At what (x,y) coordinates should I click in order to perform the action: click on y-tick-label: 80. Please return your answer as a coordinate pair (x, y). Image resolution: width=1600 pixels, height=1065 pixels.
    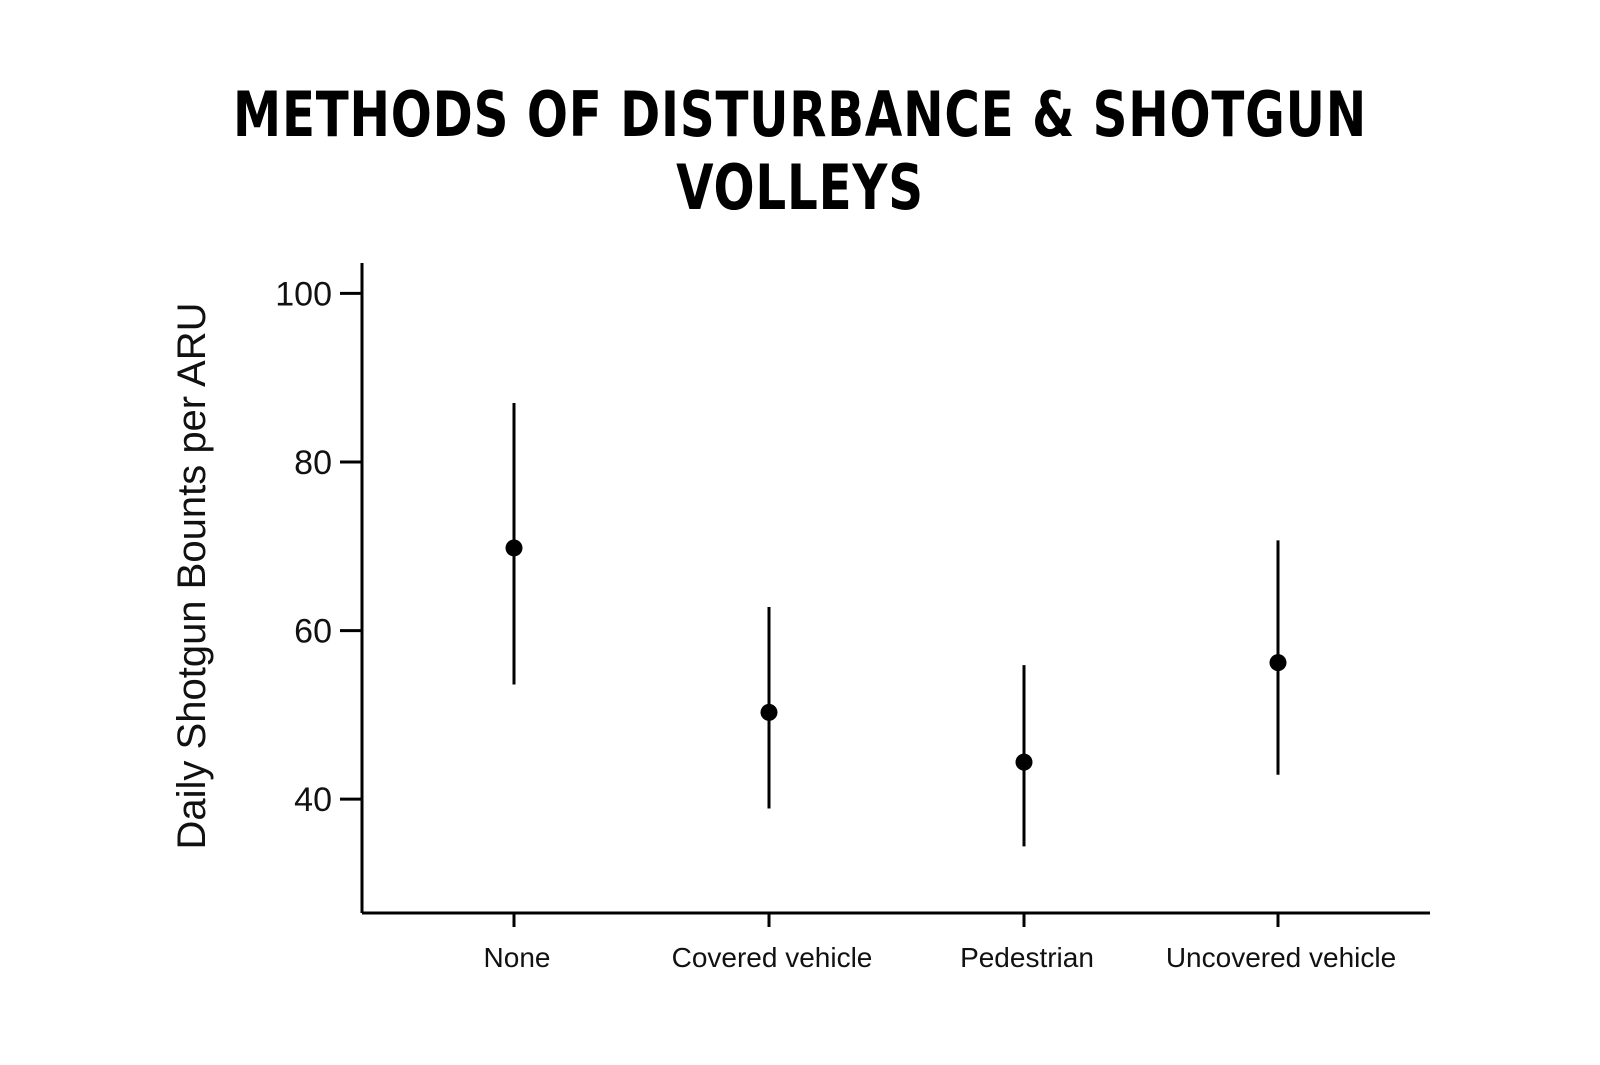
    Looking at the image, I should click on (313, 463).